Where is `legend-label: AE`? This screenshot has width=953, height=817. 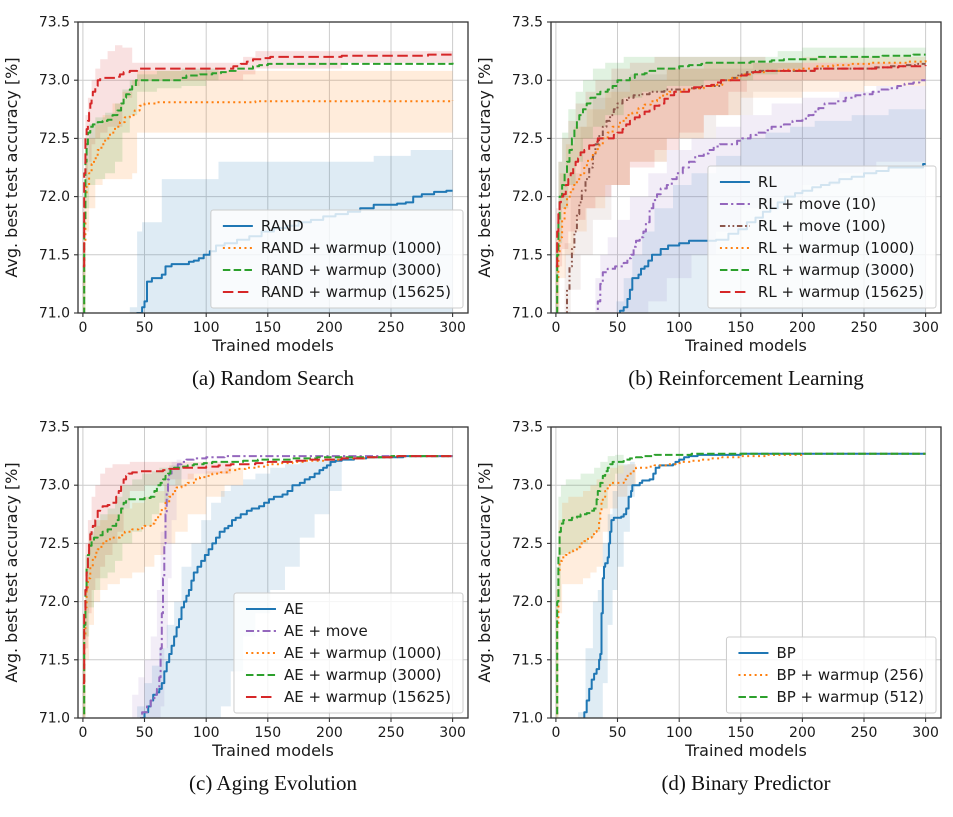 legend-label: AE is located at coordinates (294, 609).